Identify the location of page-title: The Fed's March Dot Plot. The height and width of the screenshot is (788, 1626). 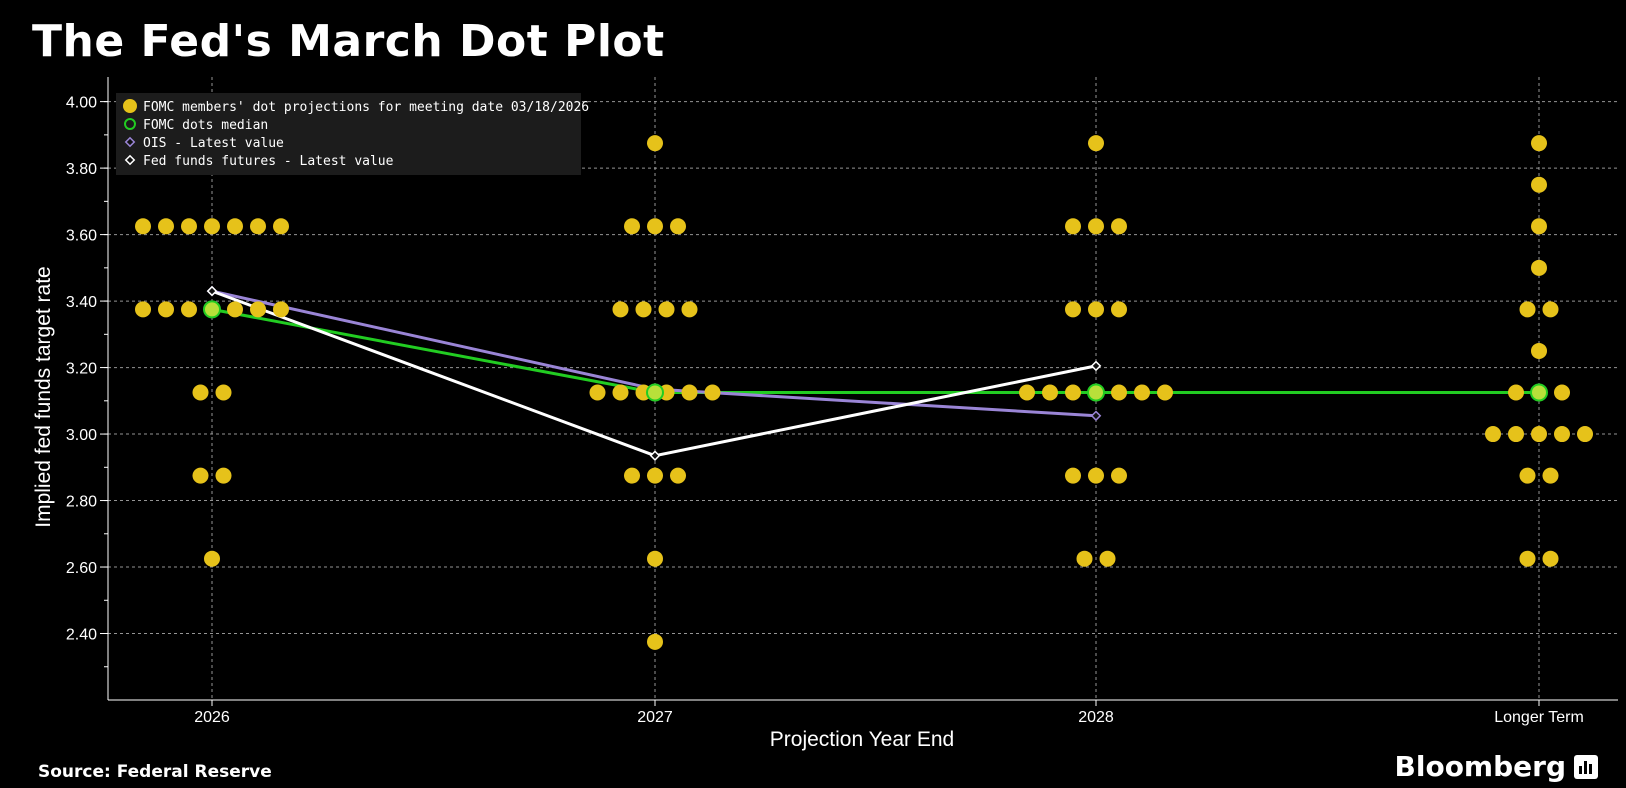
(348, 41).